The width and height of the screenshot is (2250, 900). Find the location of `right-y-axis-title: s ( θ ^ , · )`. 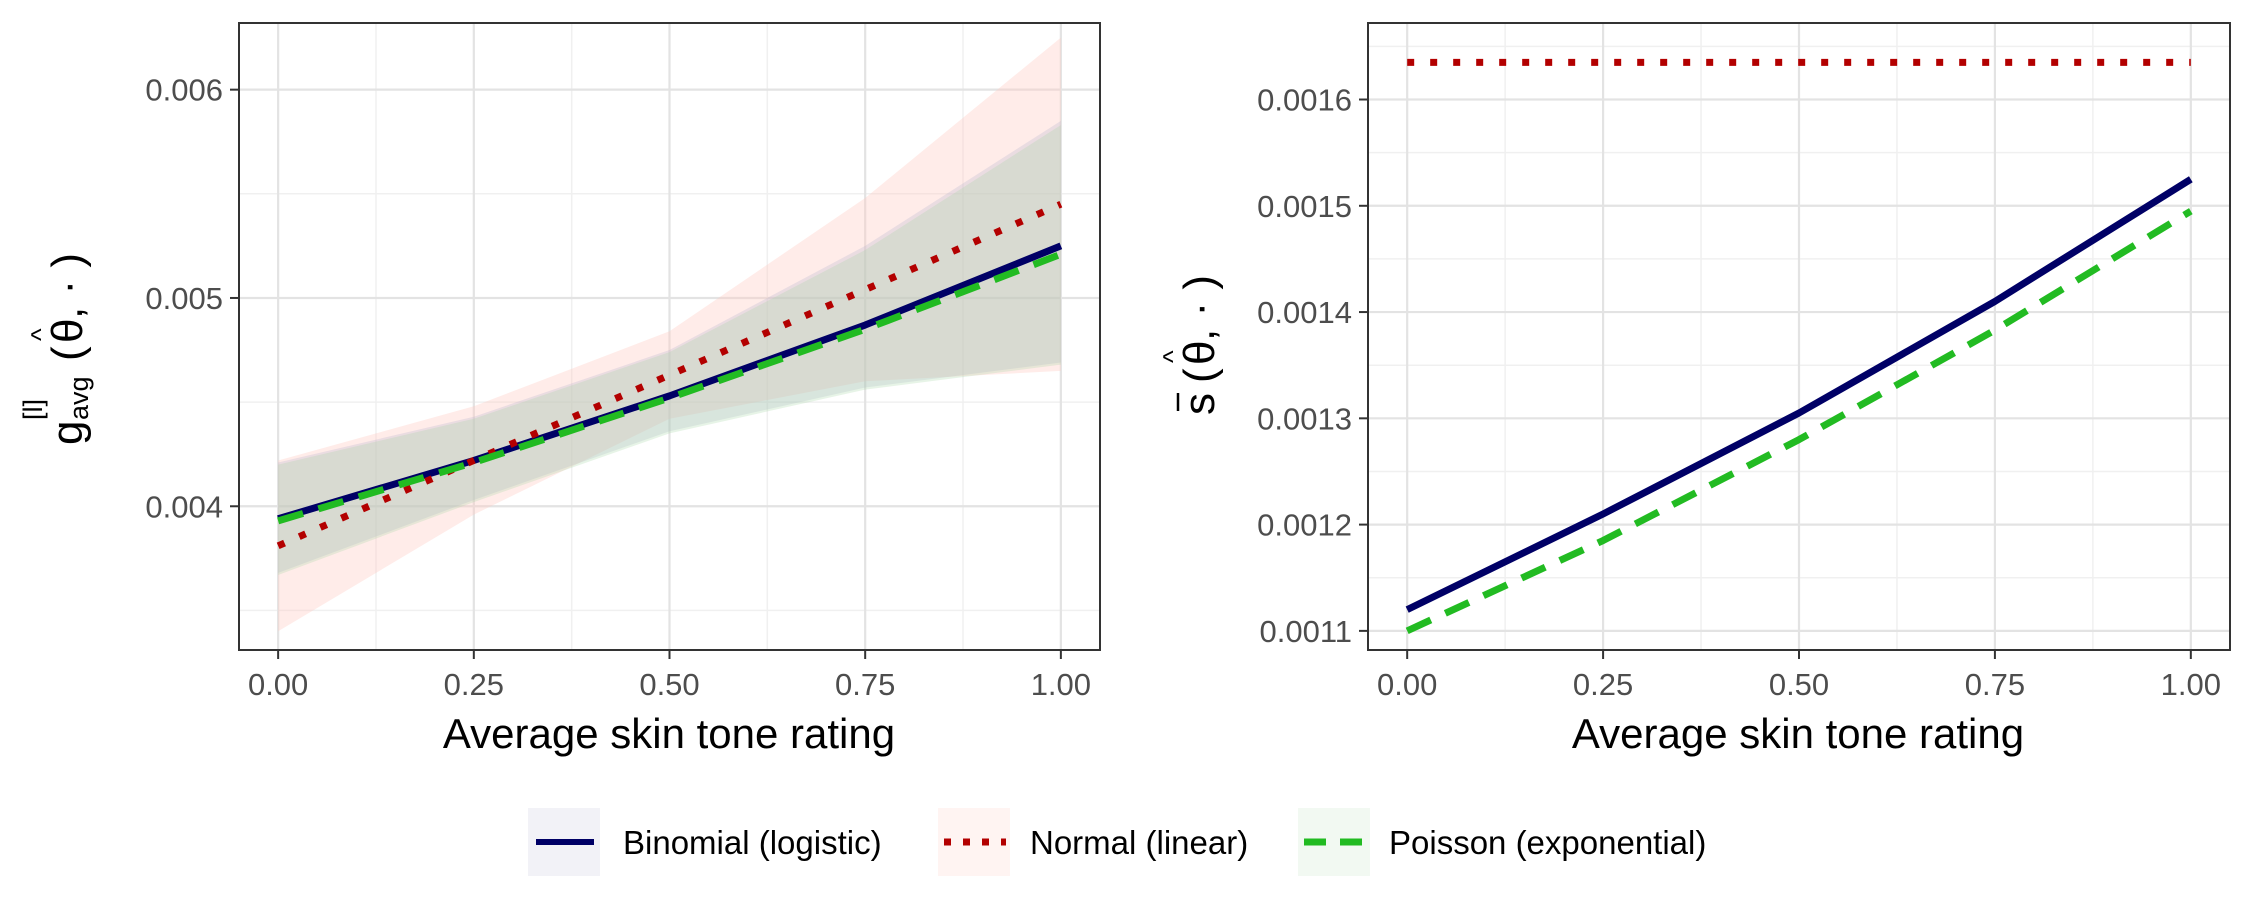

right-y-axis-title: s ( θ ^ , · ) is located at coordinates (1191, 345).